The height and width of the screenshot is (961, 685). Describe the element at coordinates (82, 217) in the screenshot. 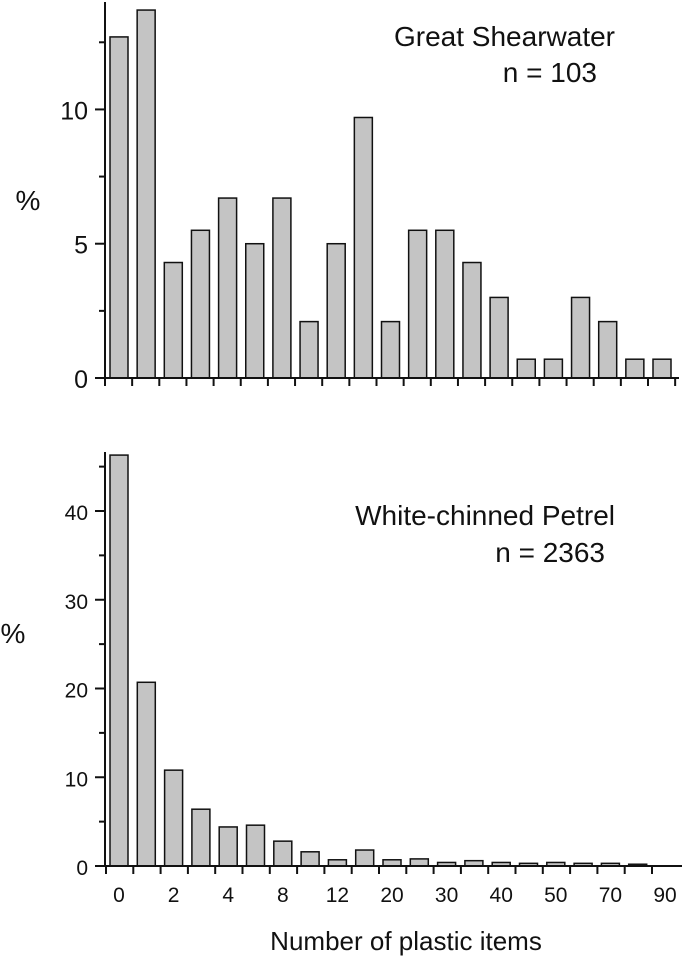

I see `y-axis-ticks: 0 5 10` at that location.